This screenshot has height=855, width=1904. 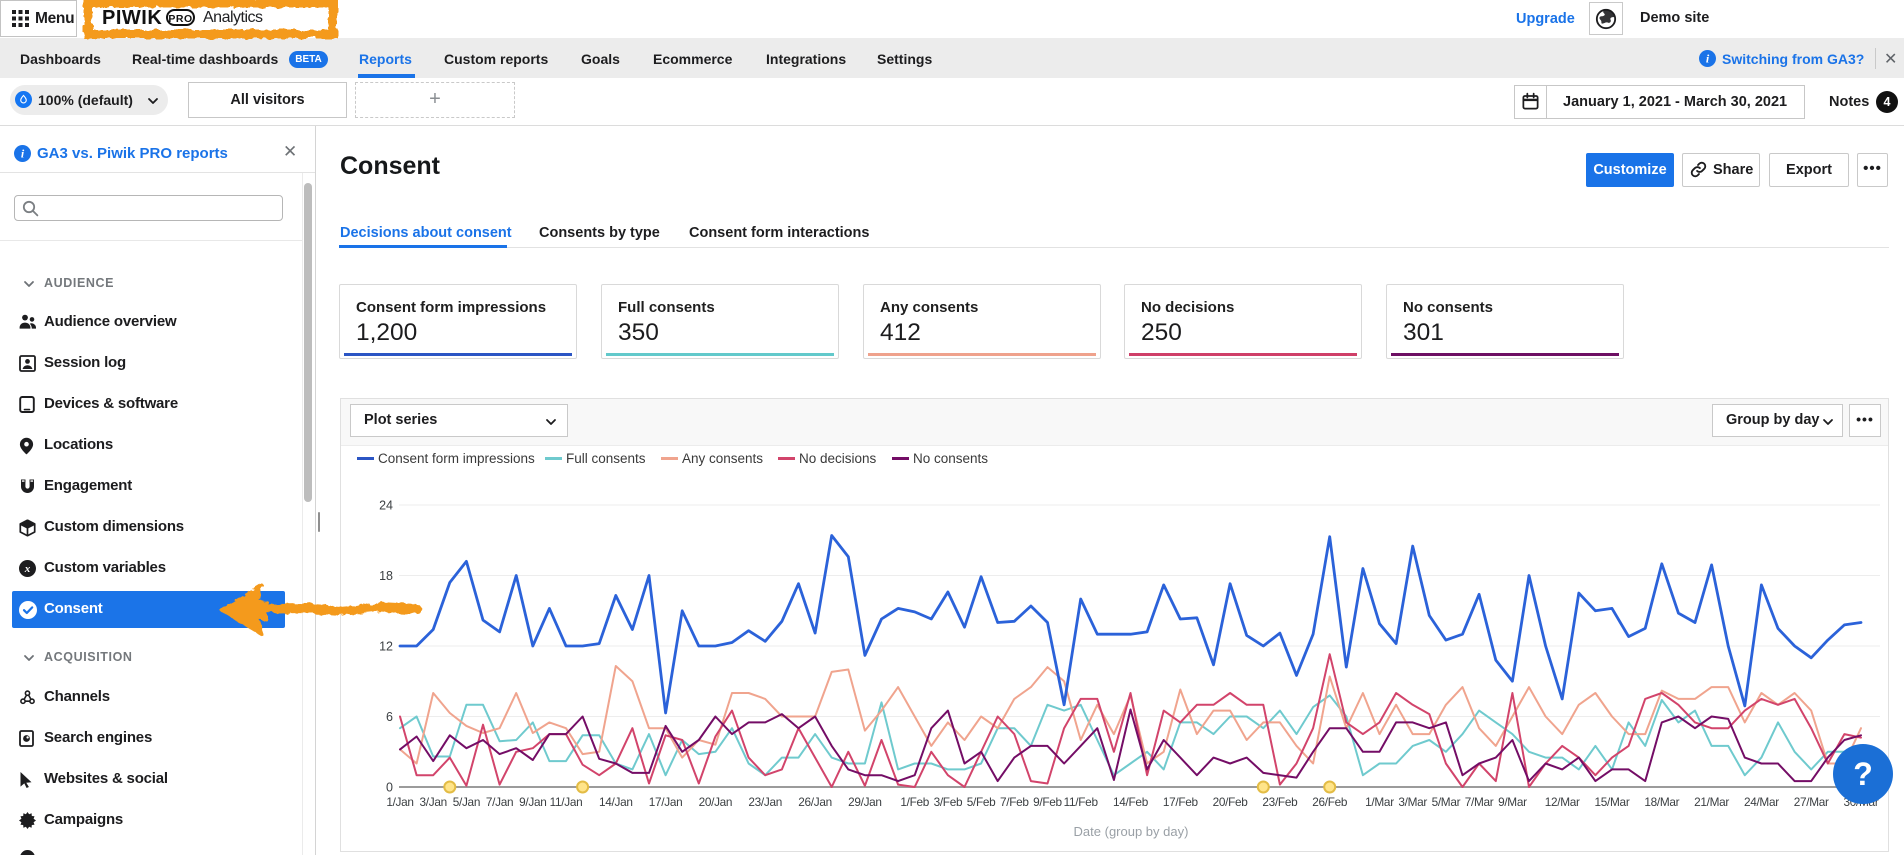 What do you see at coordinates (1131, 802) in the screenshot?
I see `svg-text: 14/Feb` at bounding box center [1131, 802].